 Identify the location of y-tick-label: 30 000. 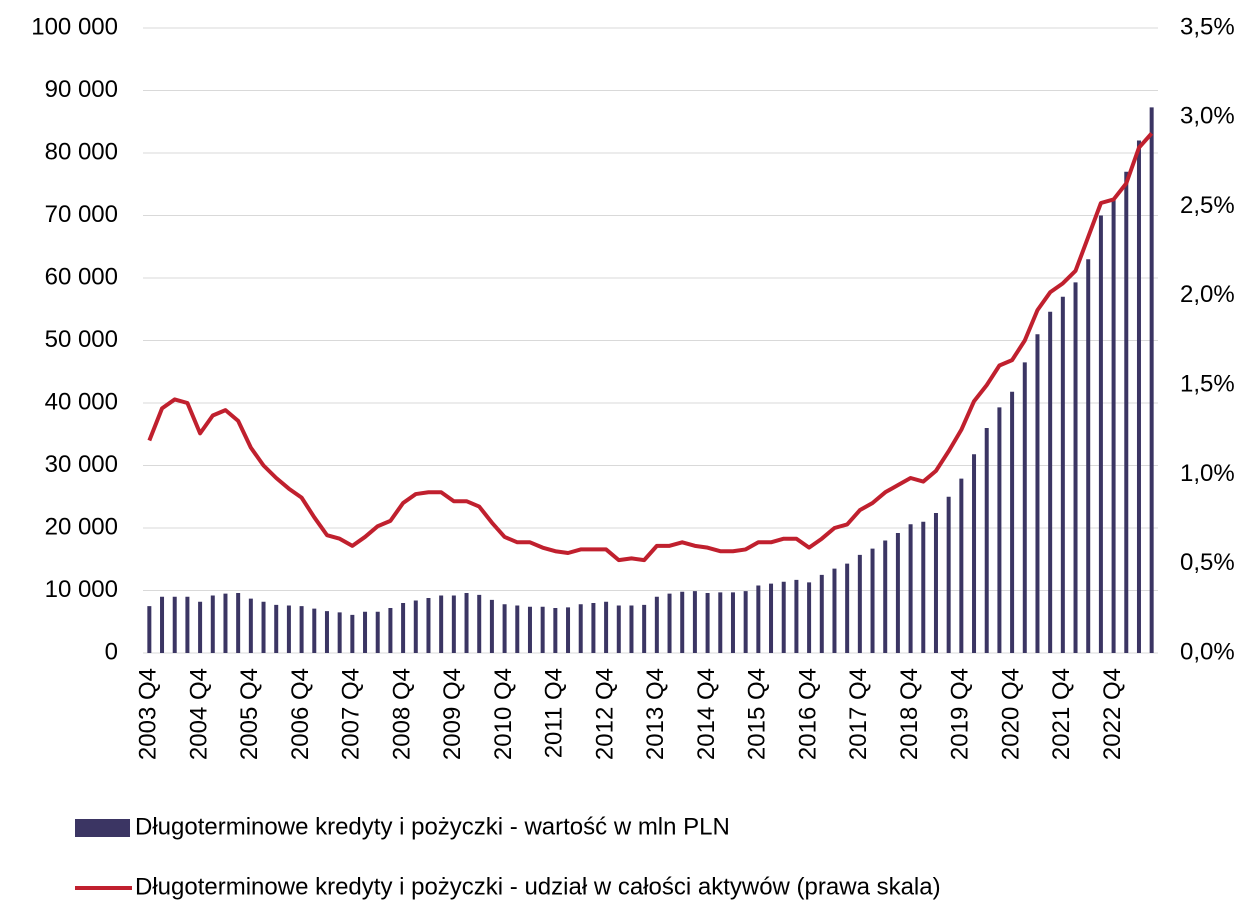
(81, 464).